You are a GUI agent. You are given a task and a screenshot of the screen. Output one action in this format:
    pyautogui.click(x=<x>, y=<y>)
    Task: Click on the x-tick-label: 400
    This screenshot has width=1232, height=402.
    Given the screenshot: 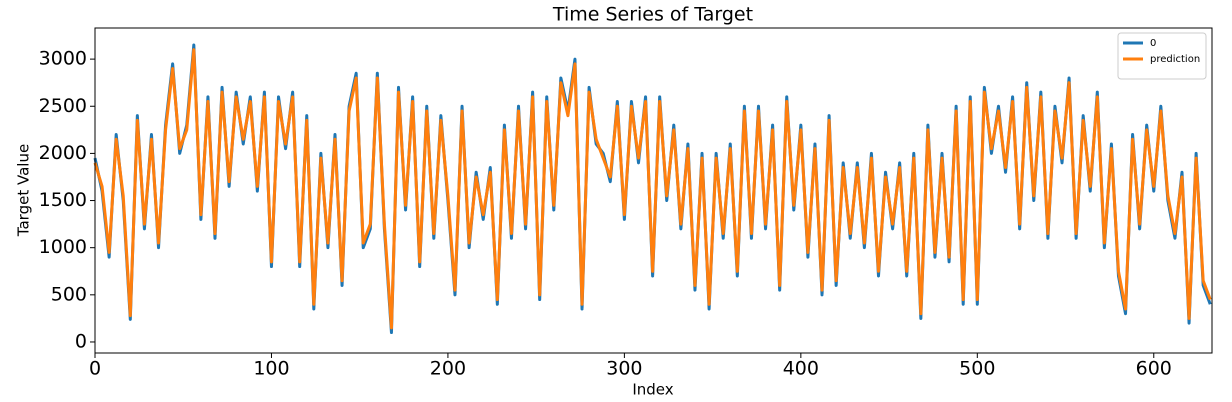 What is the action you would take?
    pyautogui.click(x=801, y=369)
    